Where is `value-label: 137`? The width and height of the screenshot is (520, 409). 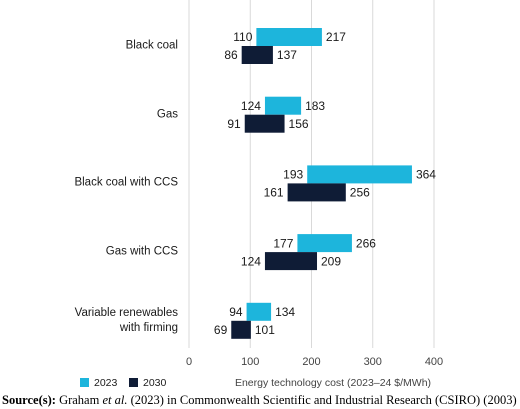 value-label: 137 is located at coordinates (287, 55).